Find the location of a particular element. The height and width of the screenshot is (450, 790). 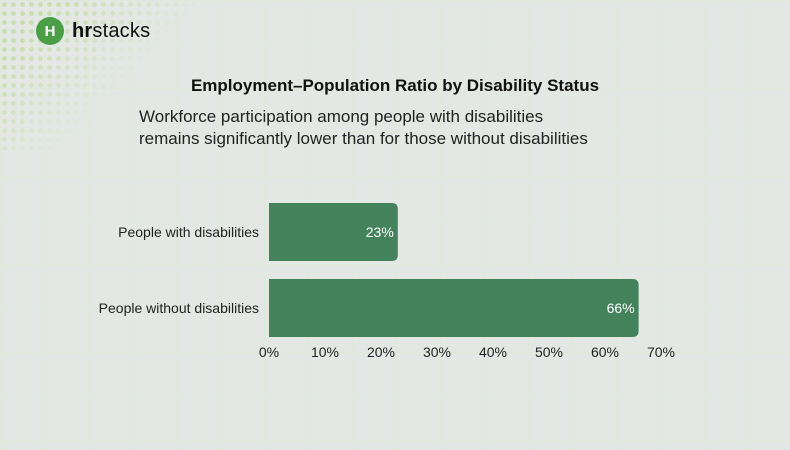

logo-text: hrstacks is located at coordinates (111, 30).